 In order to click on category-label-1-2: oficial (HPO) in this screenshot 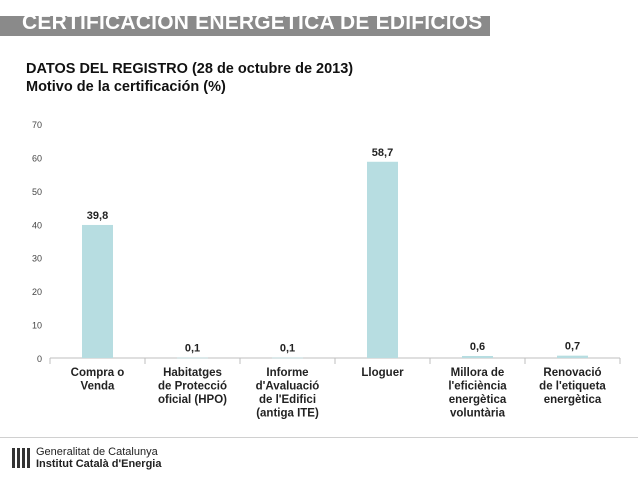, I will do `click(192, 400)`.